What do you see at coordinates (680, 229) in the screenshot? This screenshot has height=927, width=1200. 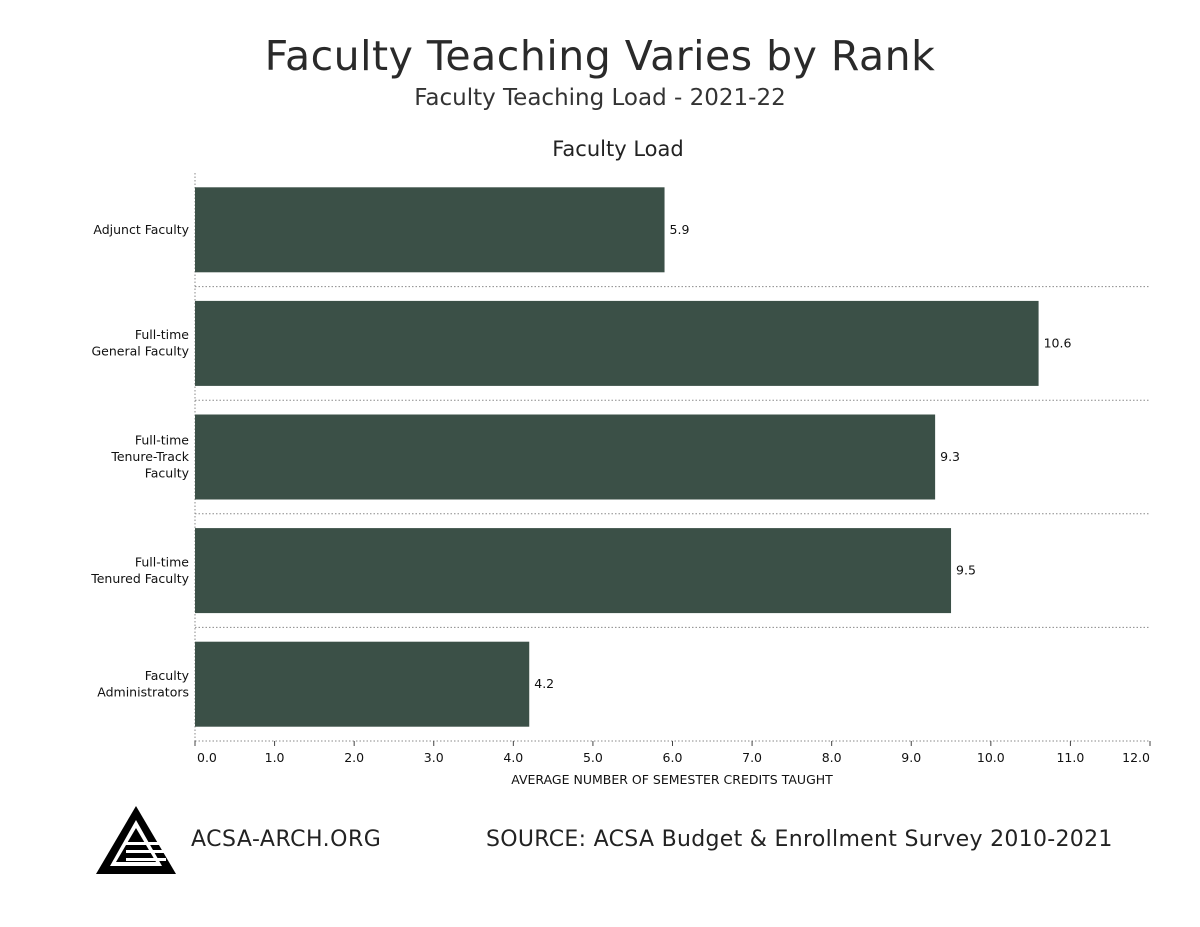 I see `data-label: 5.9` at bounding box center [680, 229].